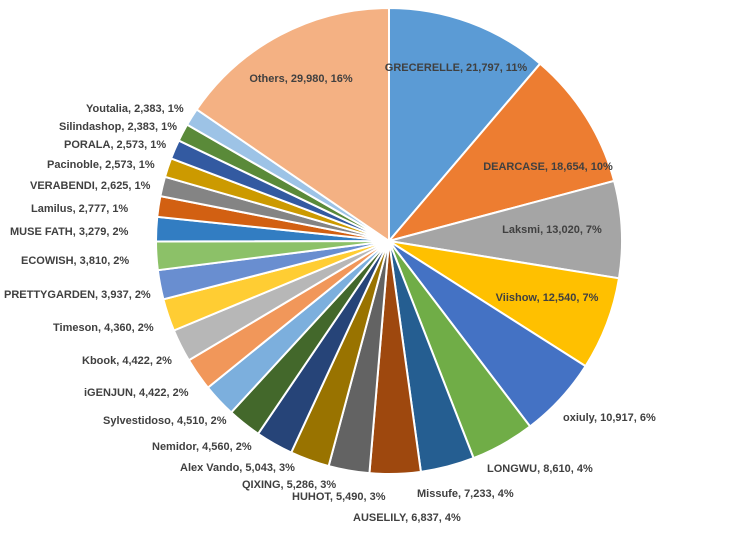 The image size is (741, 540). What do you see at coordinates (465, 125) in the screenshot?
I see `pie-slice-grecerelle` at bounding box center [465, 125].